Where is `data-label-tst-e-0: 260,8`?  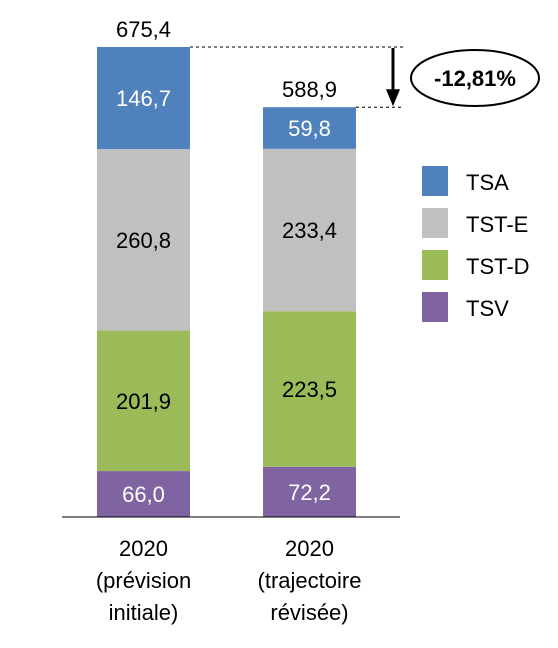 data-label-tst-e-0: 260,8 is located at coordinates (143, 240).